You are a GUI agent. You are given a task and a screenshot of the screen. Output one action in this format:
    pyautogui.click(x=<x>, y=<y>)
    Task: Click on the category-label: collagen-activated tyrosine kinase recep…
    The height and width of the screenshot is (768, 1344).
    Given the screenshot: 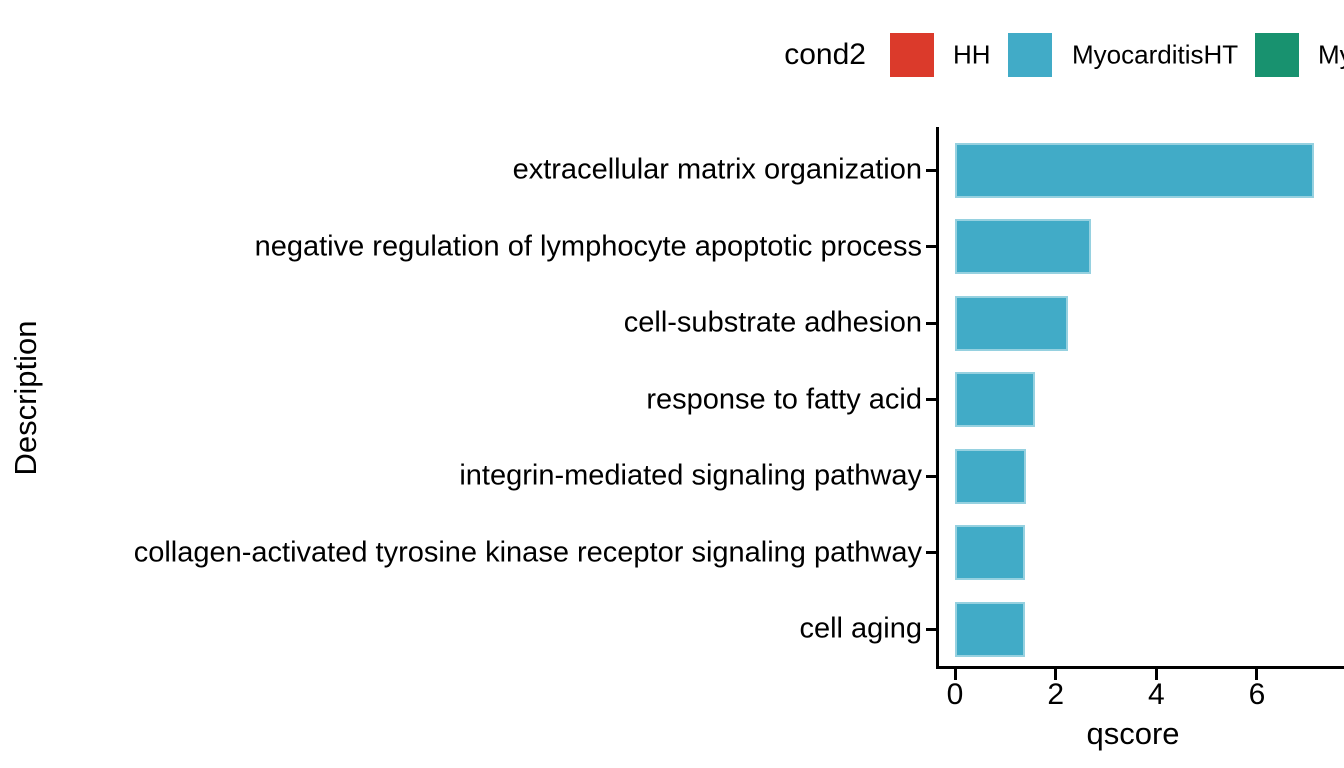 What is the action you would take?
    pyautogui.click(x=527, y=552)
    